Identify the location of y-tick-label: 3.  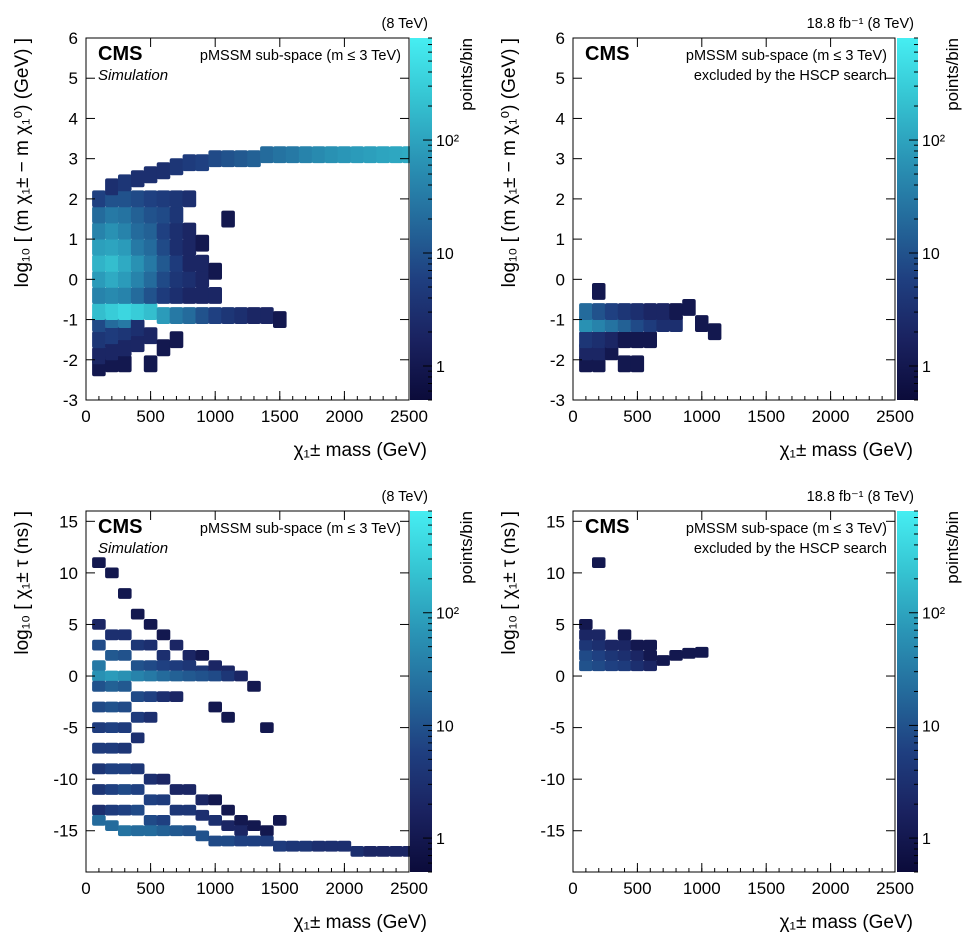
(73, 159).